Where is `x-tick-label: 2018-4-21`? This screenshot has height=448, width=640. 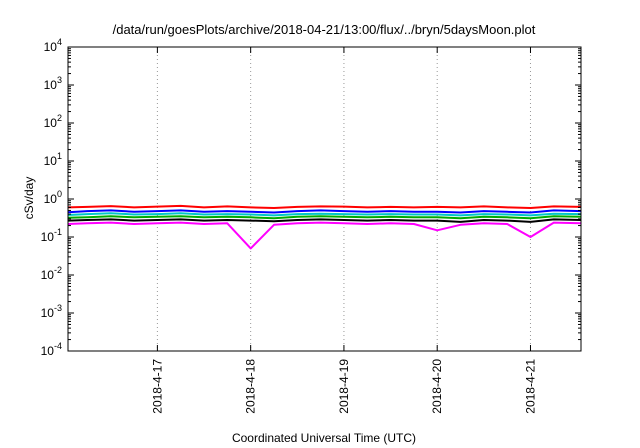
x-tick-label: 2018-4-21 is located at coordinates (530, 386).